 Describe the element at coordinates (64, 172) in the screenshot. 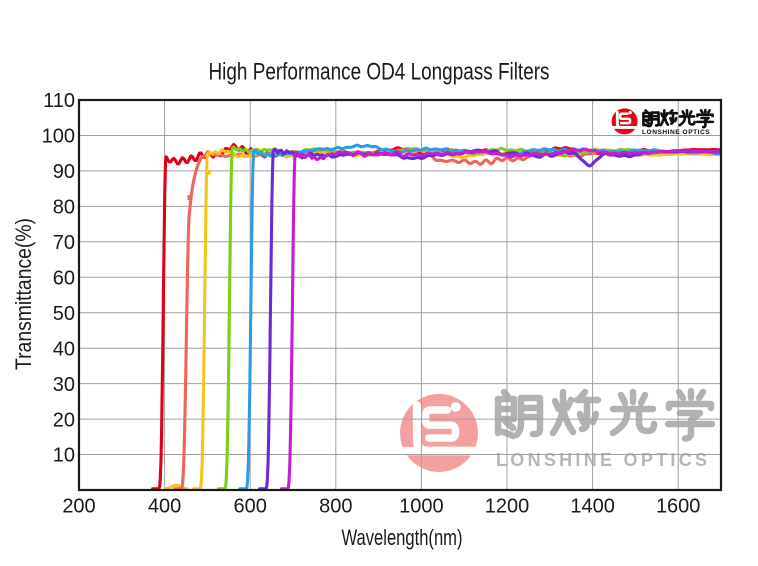

I see `svg-text: 90` at that location.